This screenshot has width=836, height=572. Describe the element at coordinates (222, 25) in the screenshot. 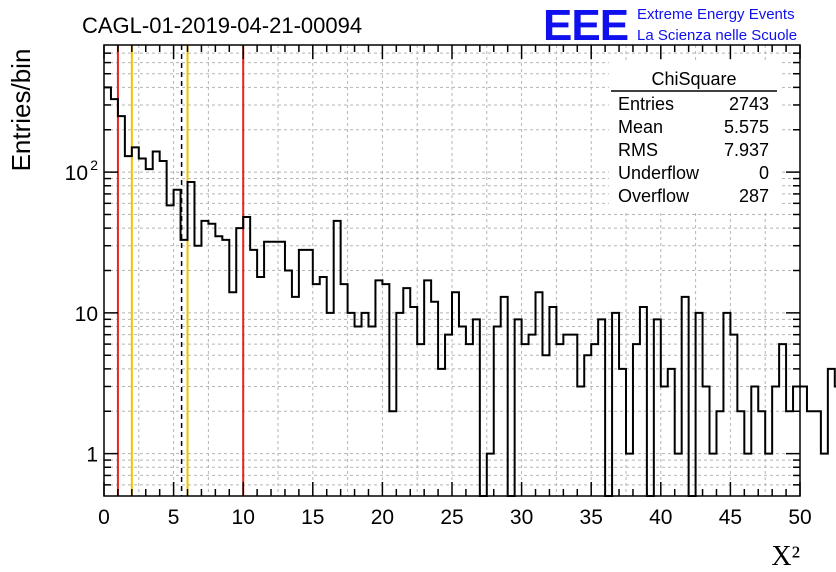

I see `chart-title: CAGL-01-2019-04-21-00094` at that location.